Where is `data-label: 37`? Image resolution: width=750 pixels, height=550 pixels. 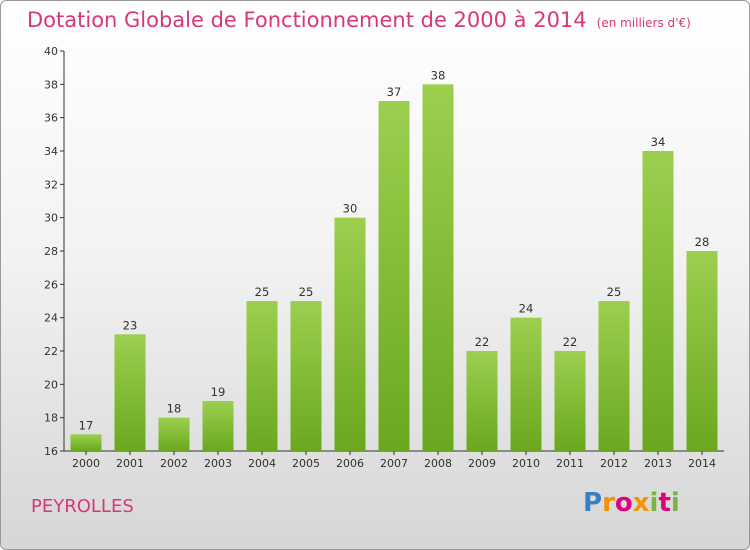
data-label: 37 is located at coordinates (394, 92).